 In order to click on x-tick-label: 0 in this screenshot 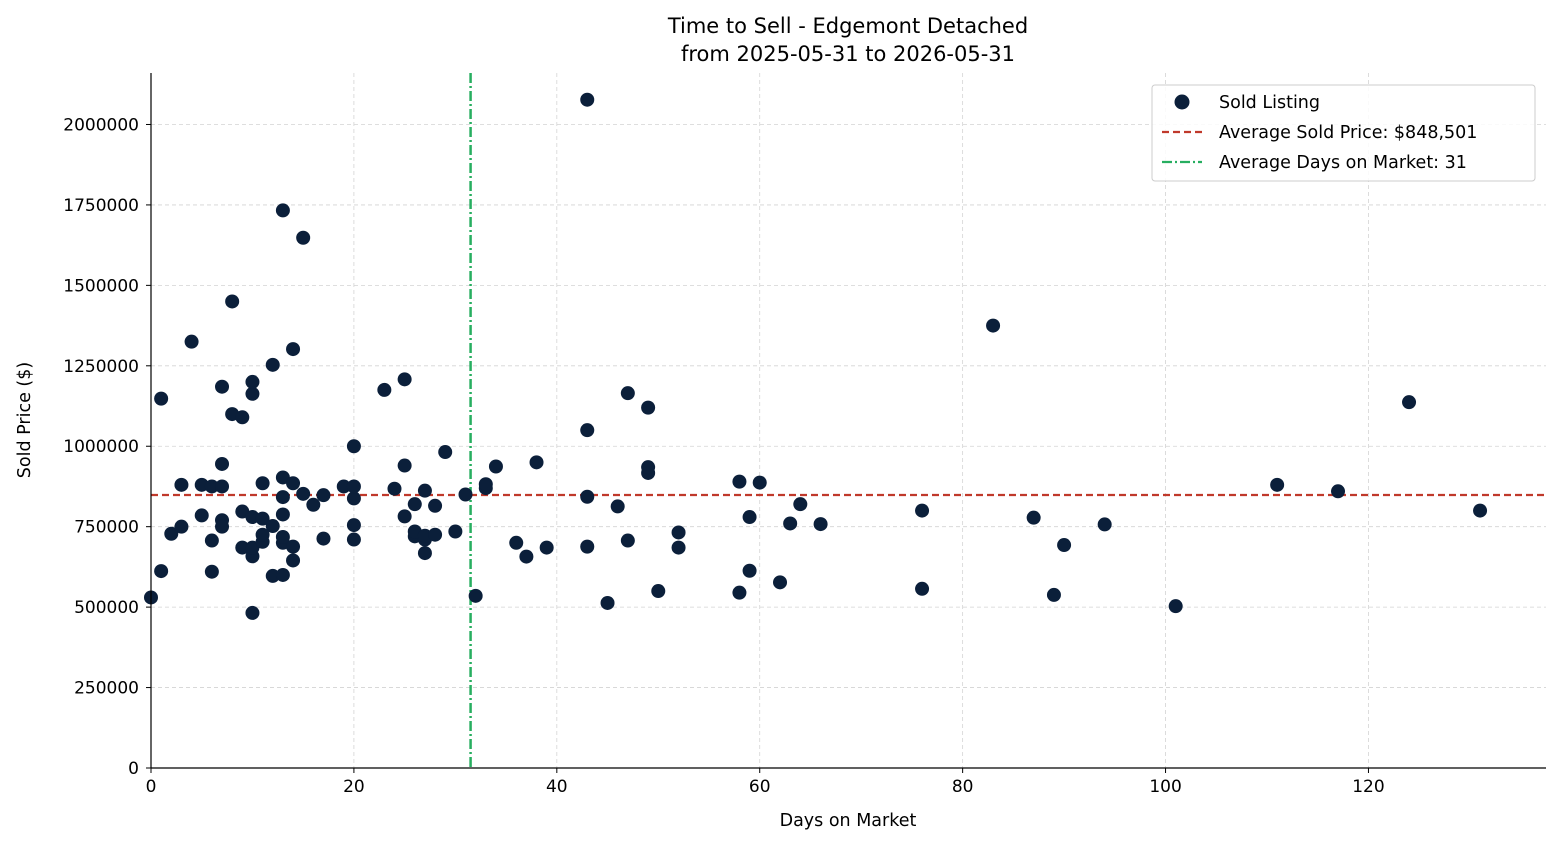, I will do `click(151, 787)`.